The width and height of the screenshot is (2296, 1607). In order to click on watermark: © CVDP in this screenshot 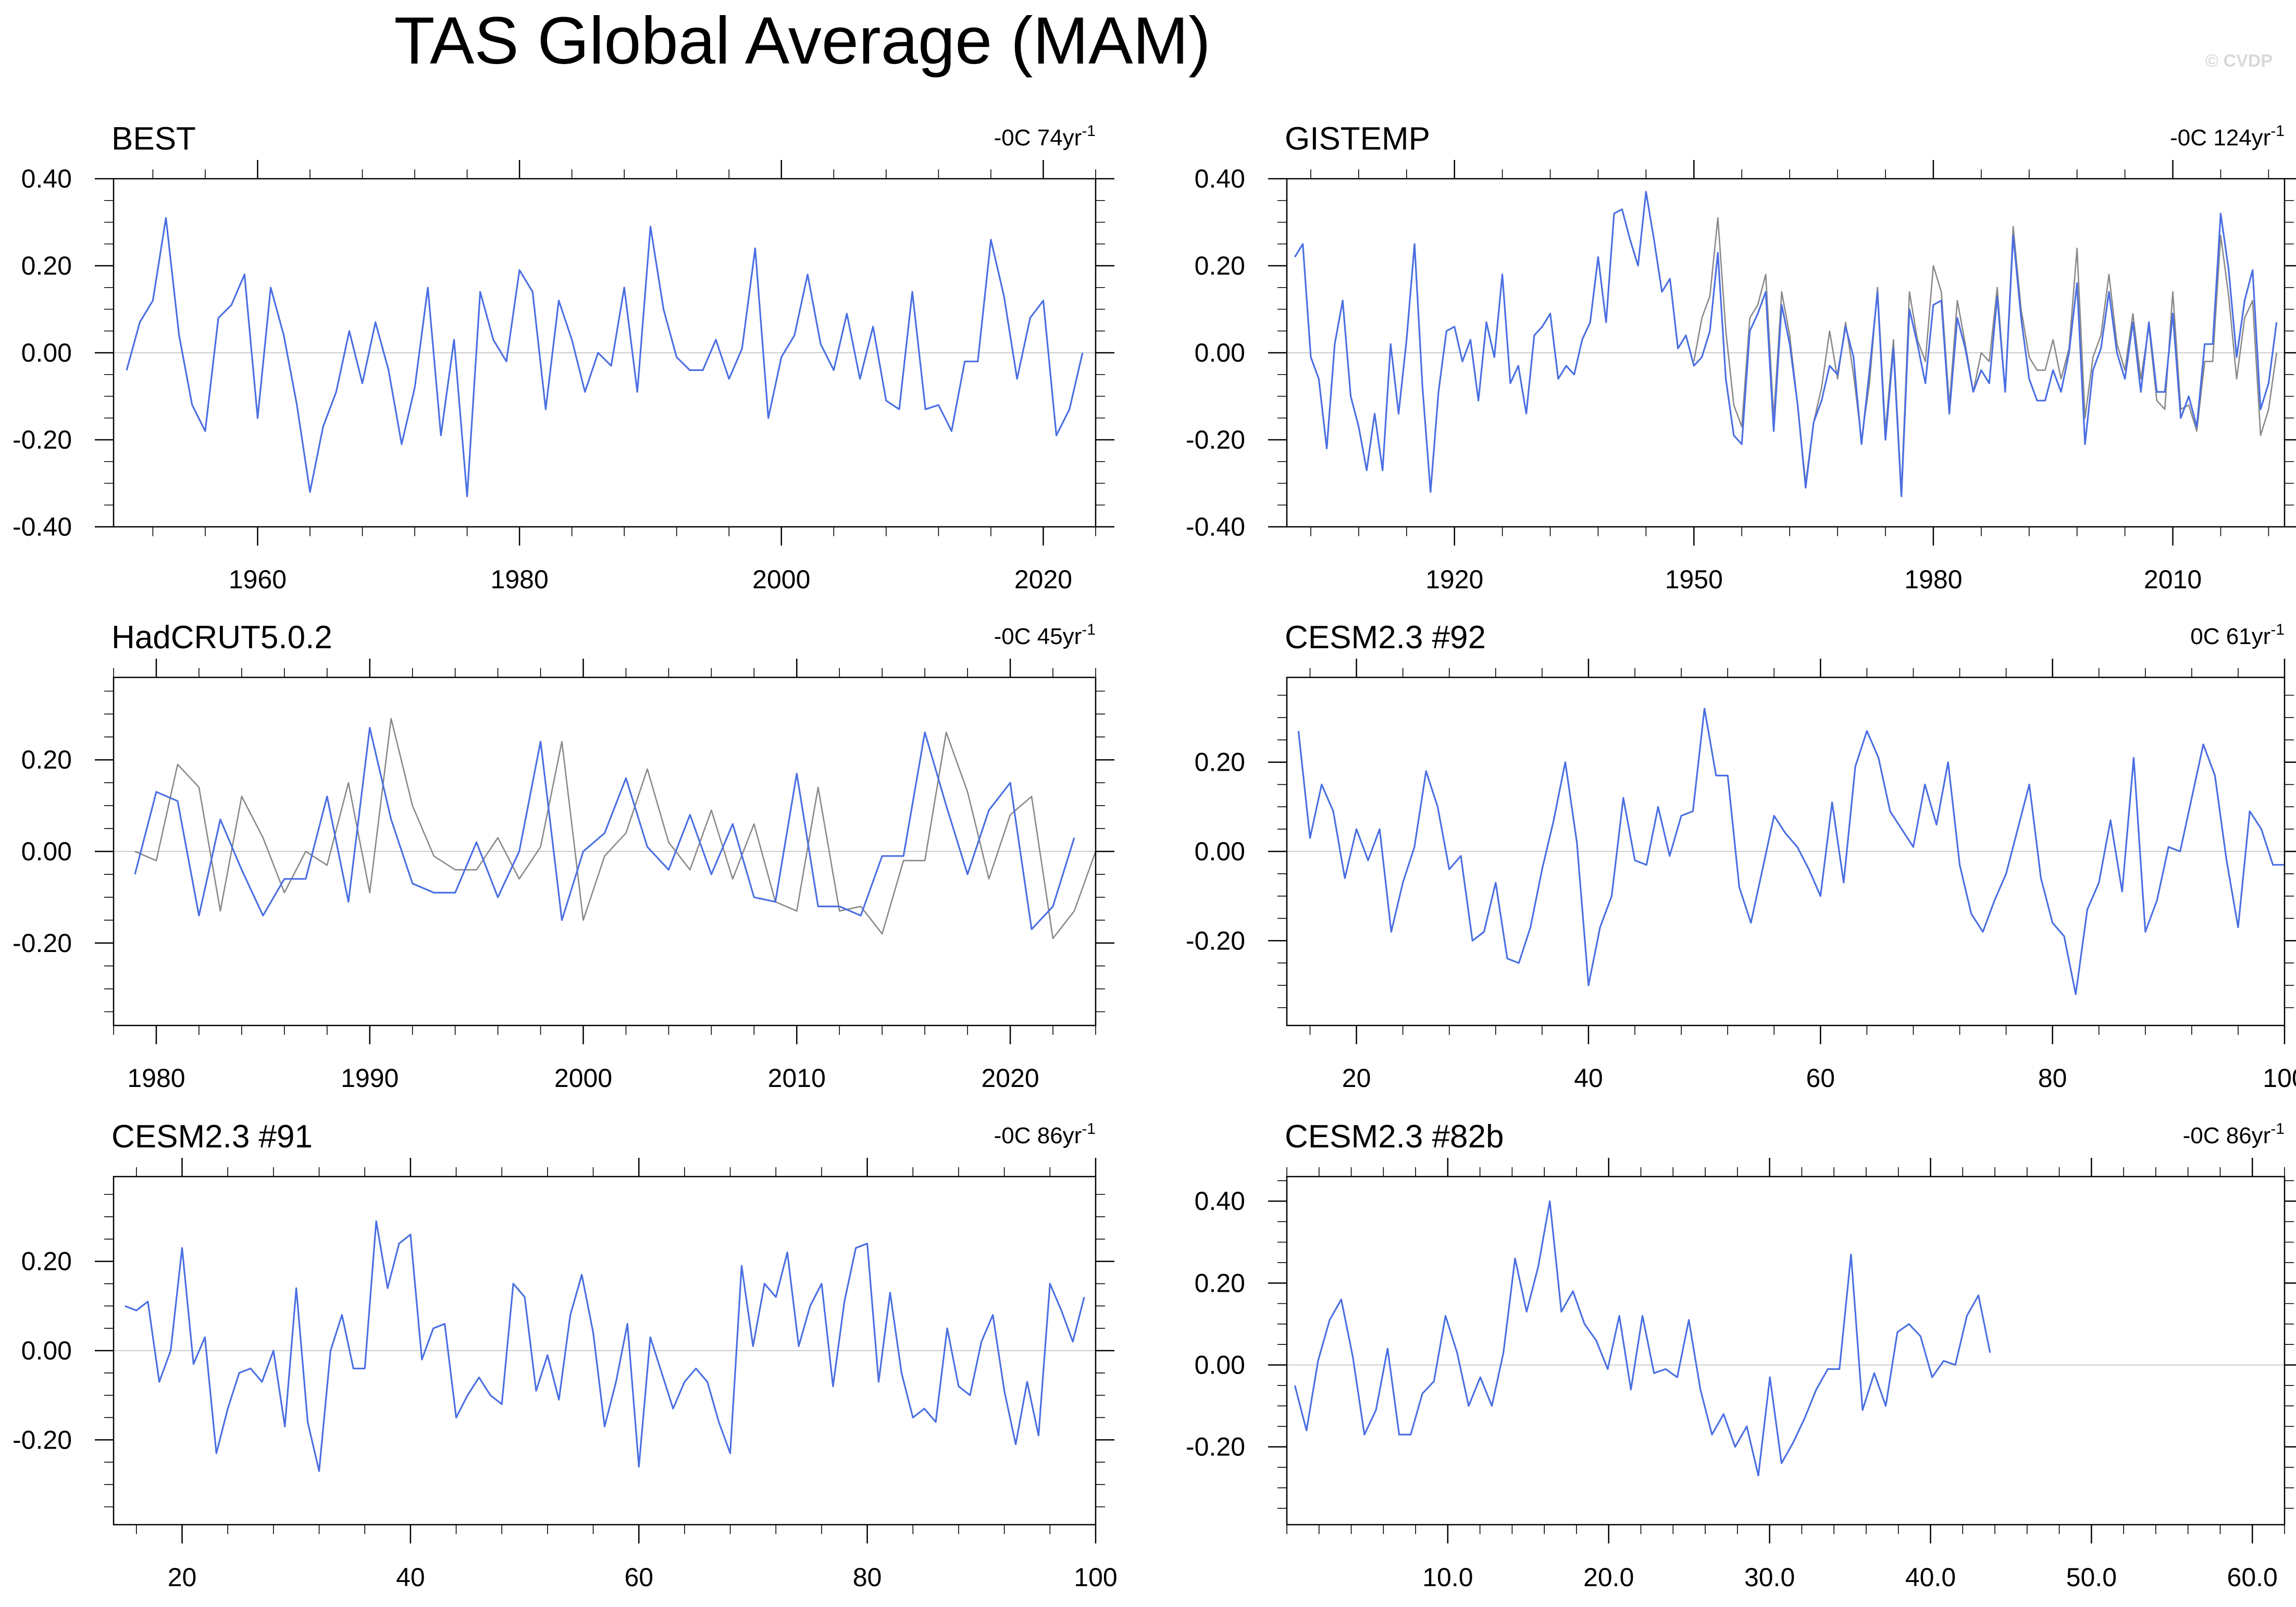, I will do `click(2239, 61)`.